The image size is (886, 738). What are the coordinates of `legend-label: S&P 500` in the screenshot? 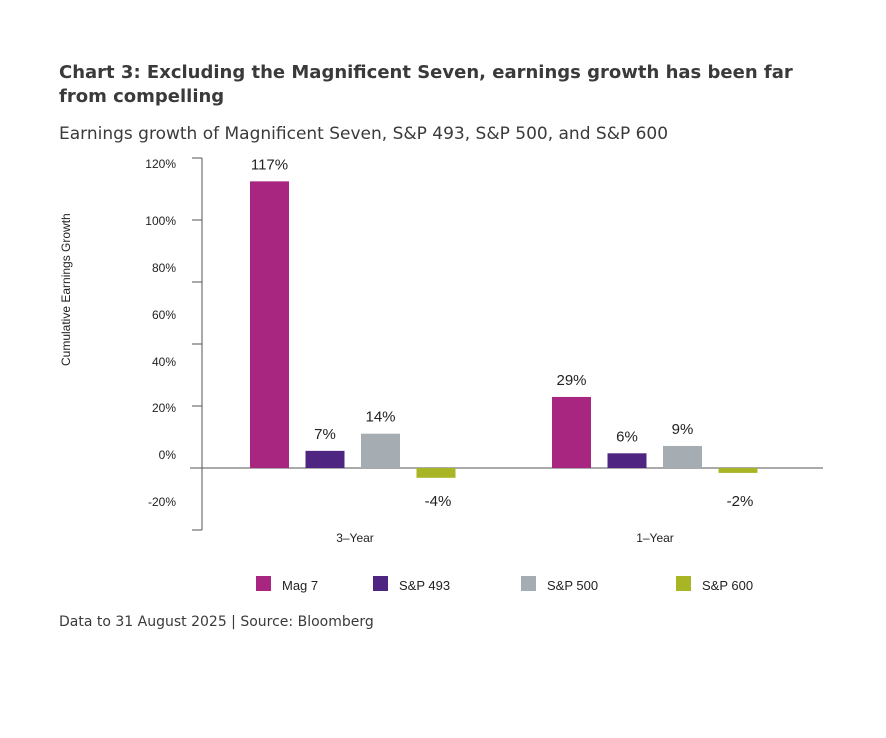 It's located at (572, 585).